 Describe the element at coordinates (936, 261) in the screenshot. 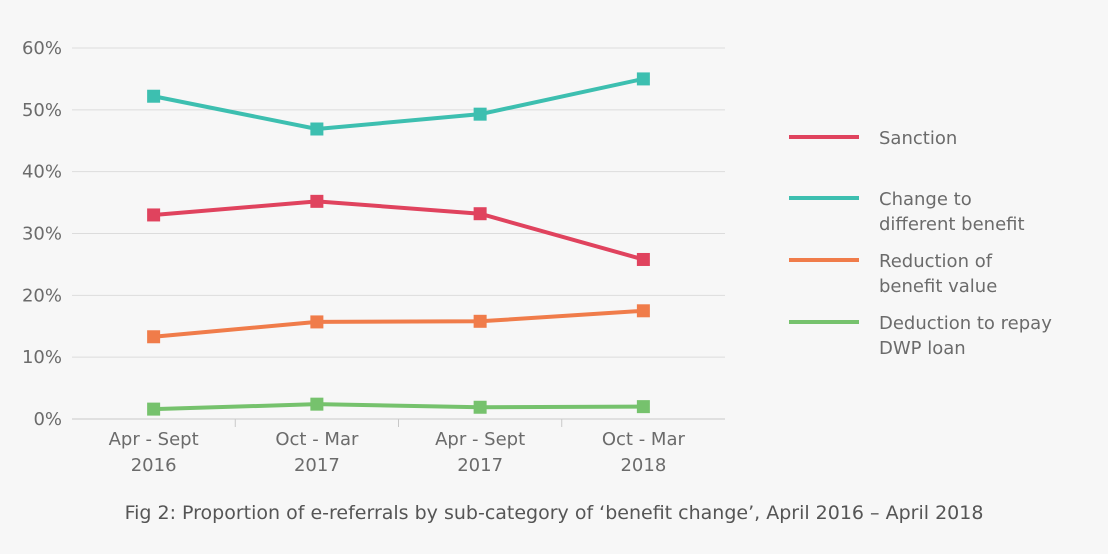

I see `legend-label: Reduction of` at that location.